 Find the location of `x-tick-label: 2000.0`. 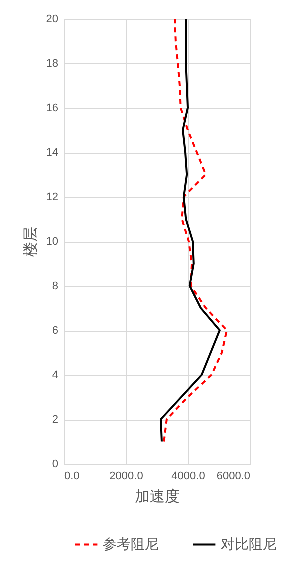

x-tick-label: 2000.0 is located at coordinates (127, 476).